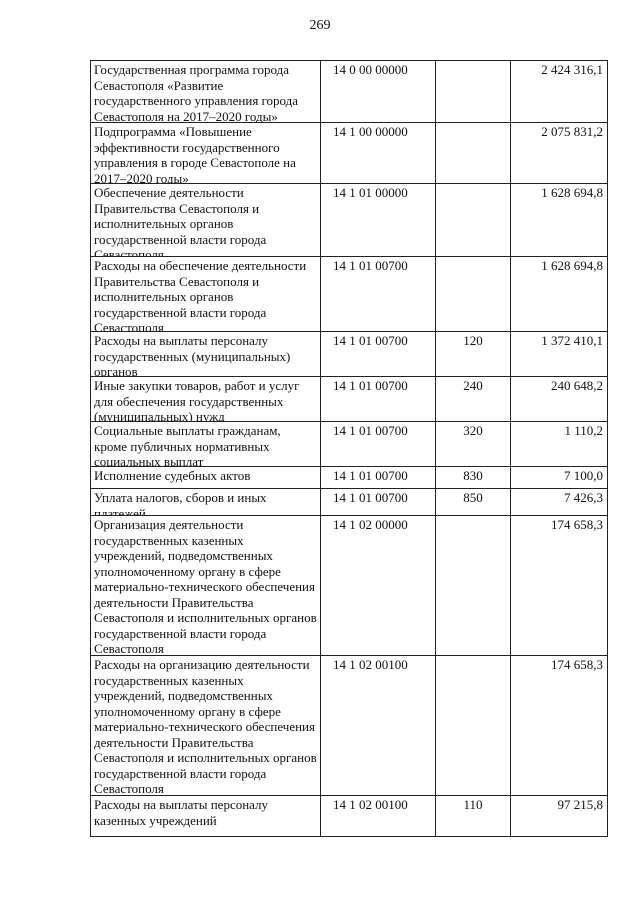  I want to click on type-cell: 830, so click(473, 477).